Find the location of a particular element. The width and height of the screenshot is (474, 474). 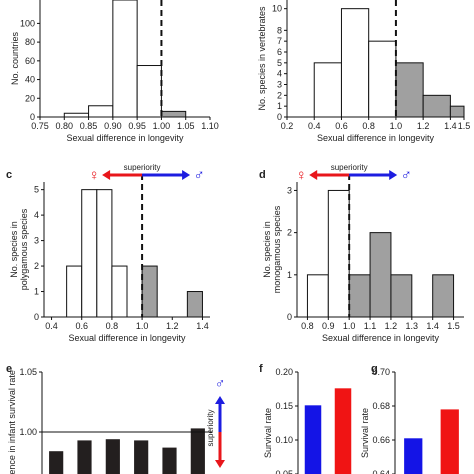

panel-f: 0.20 0.15 0.10 0.05 Survival rate f is located at coordinates (305, 418).